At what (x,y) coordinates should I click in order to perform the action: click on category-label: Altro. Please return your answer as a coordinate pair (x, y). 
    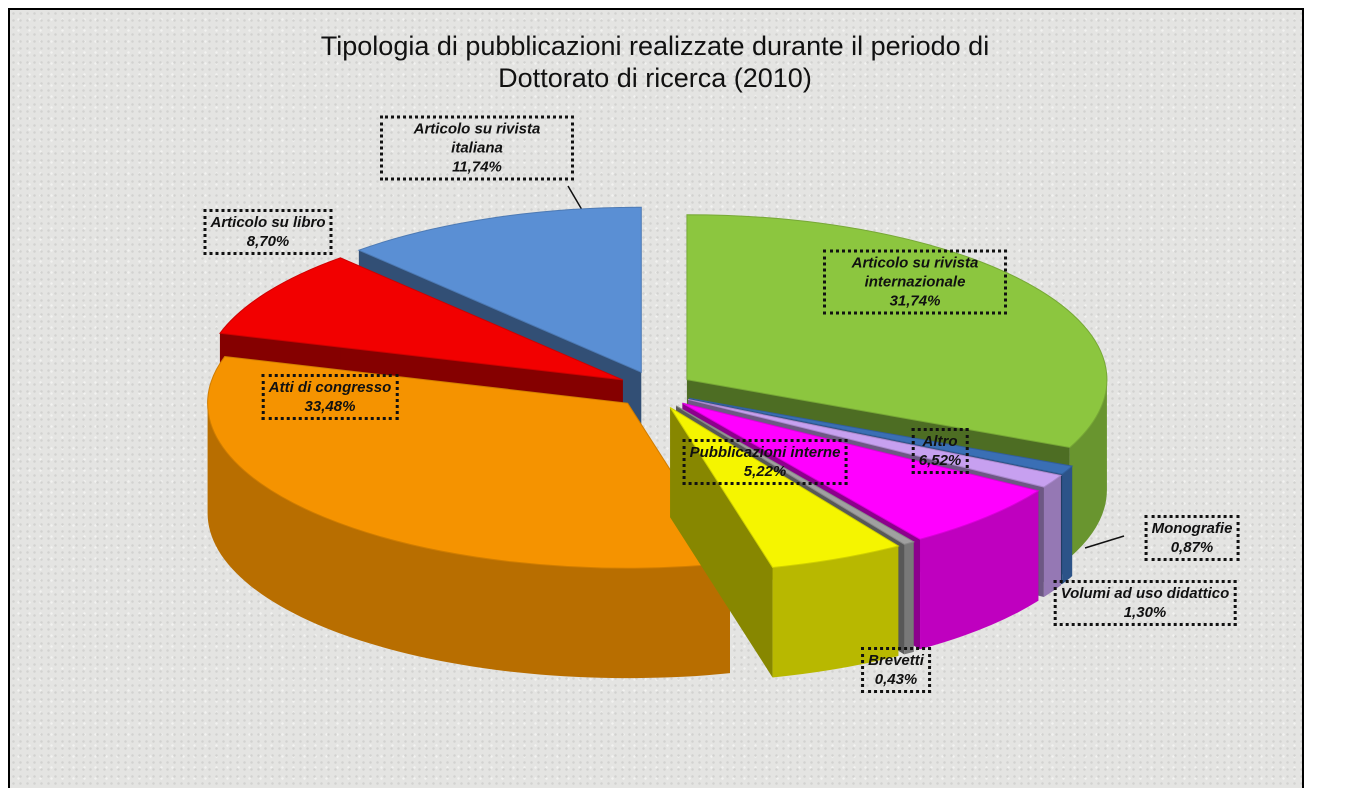
    Looking at the image, I should click on (940, 441).